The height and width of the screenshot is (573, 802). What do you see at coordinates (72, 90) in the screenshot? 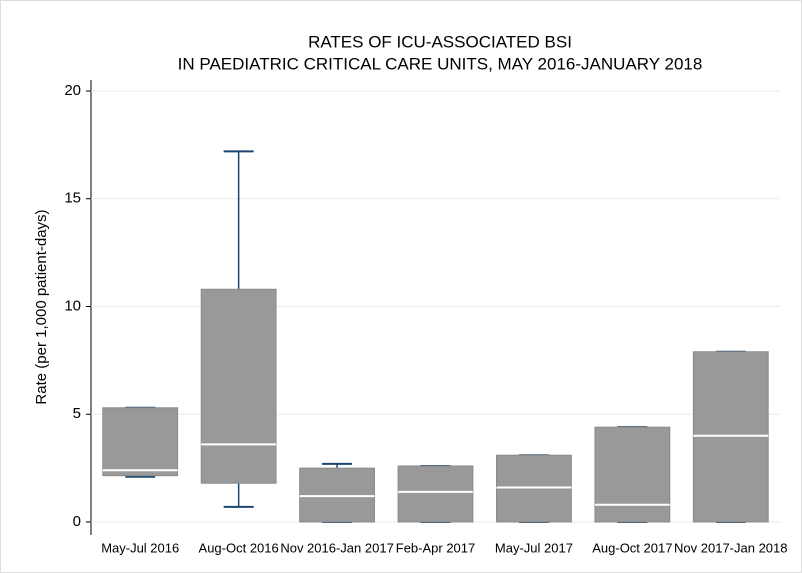
I see `y-tick-label: 20` at bounding box center [72, 90].